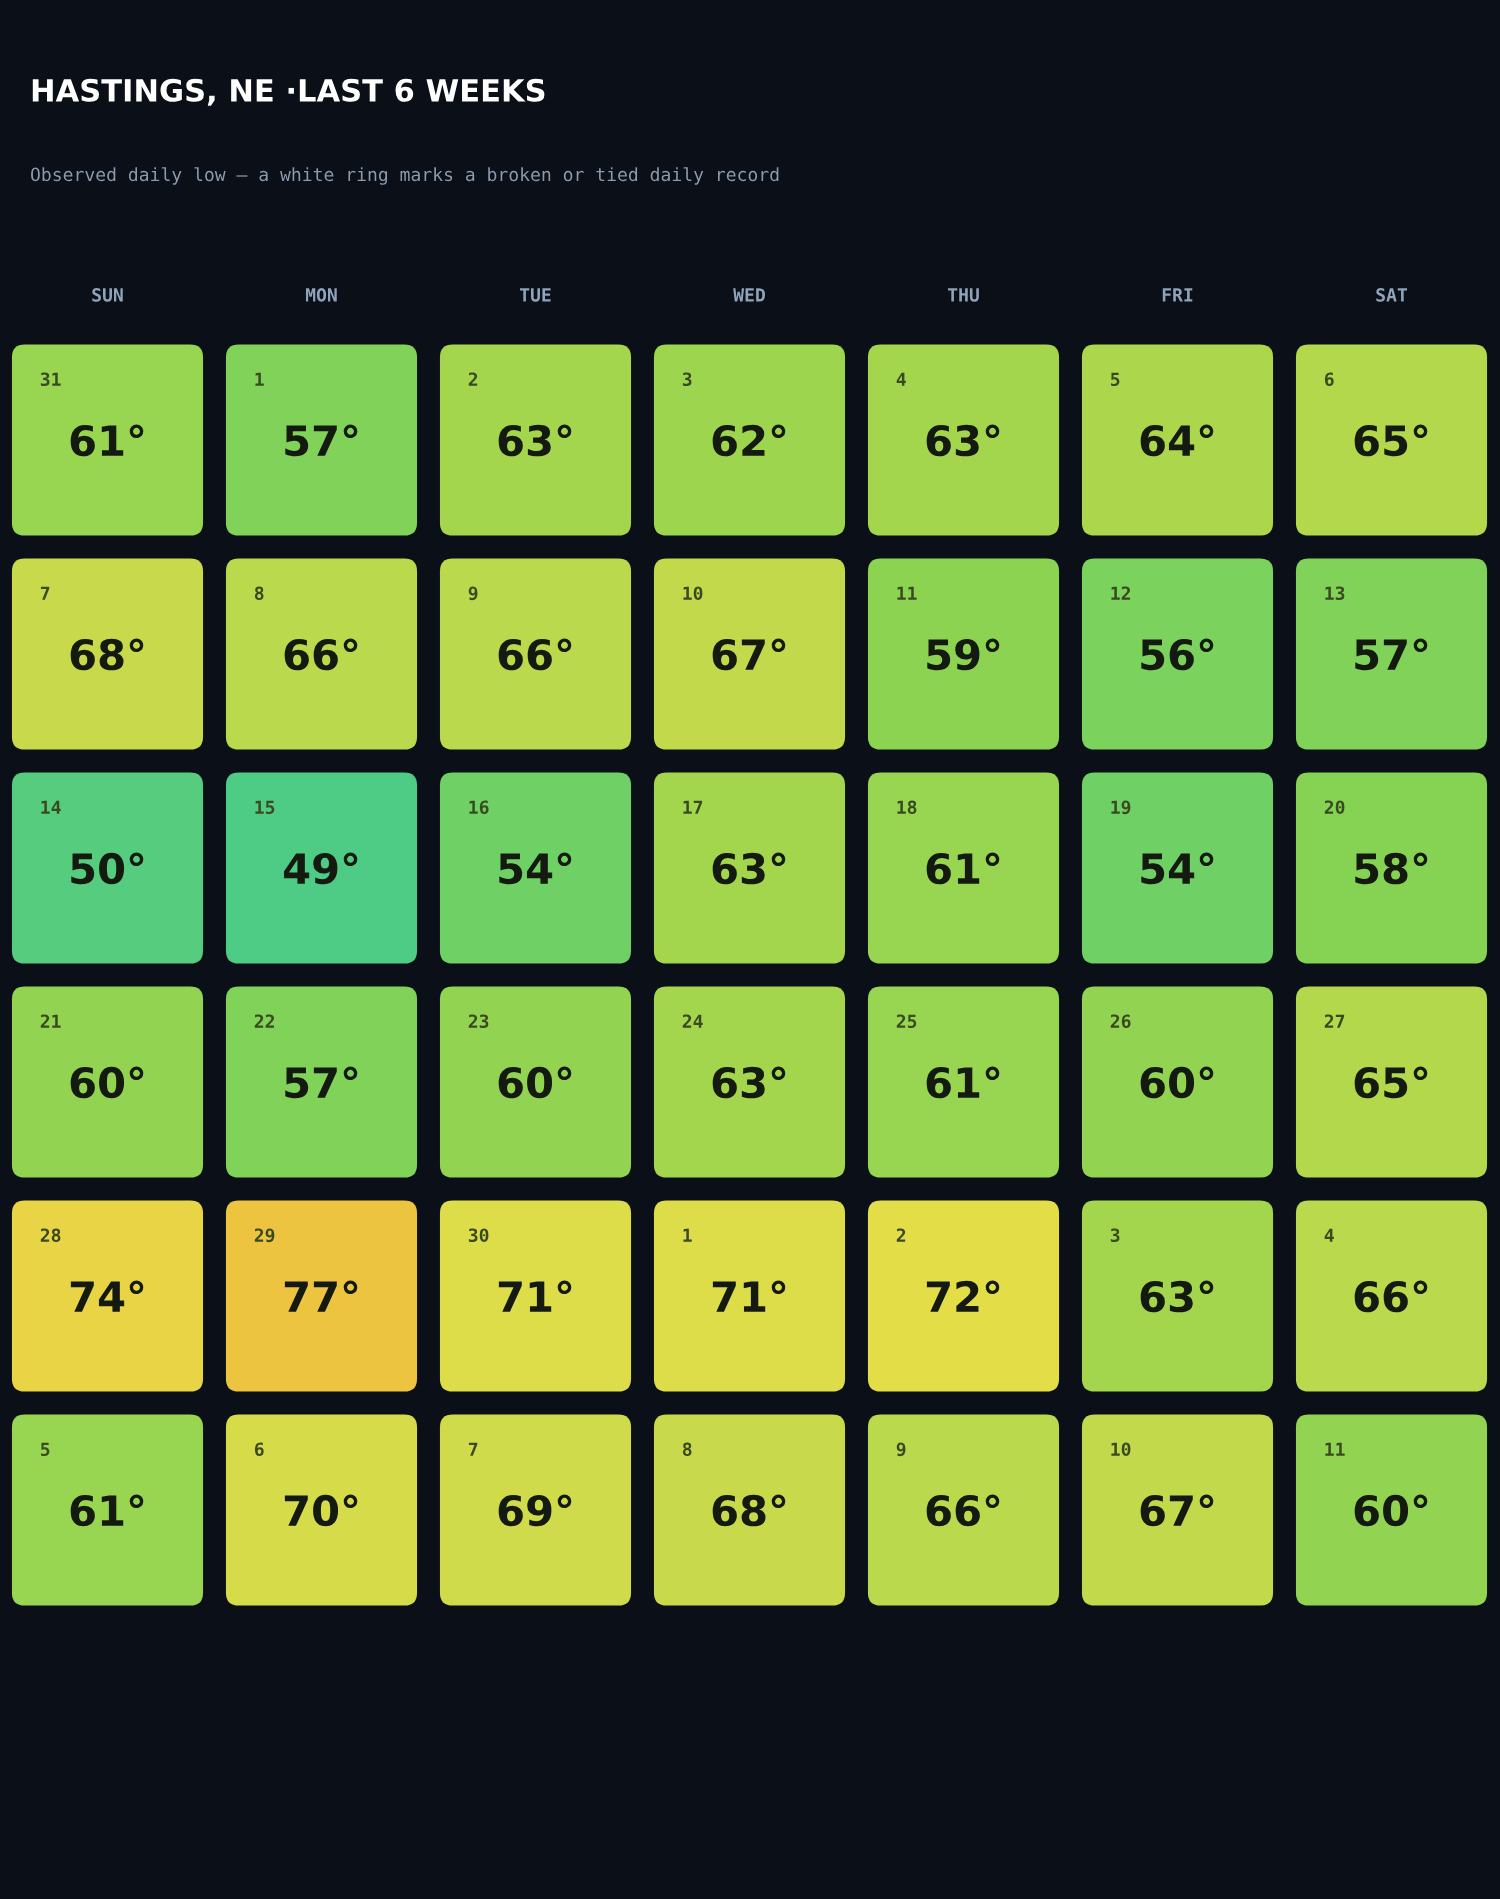 The width and height of the screenshot is (1500, 1899). I want to click on chart-subtitle: Observed daily low — a white ring marks a broken or tied daily record, so click(405, 176).